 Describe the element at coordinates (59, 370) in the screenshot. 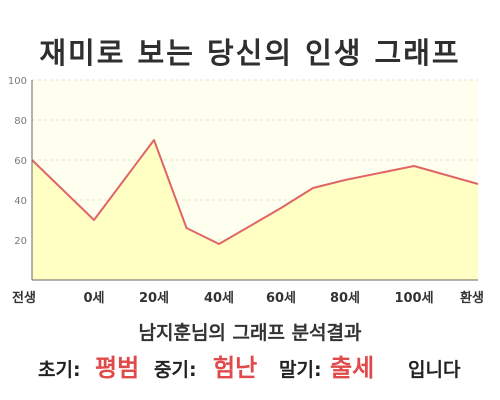

I see `early-label: 초기:` at that location.